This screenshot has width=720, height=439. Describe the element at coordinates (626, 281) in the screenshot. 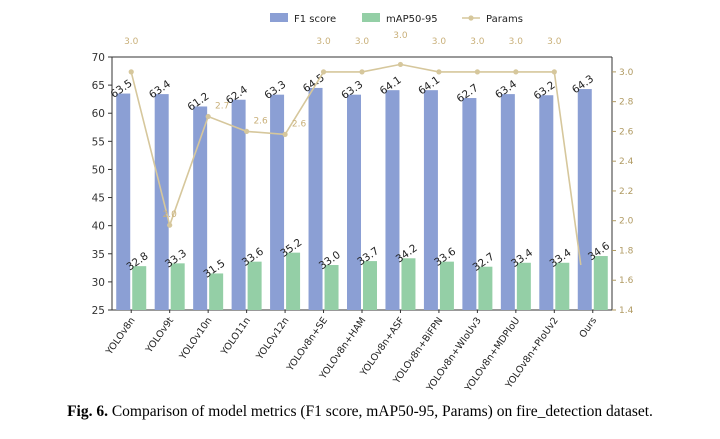

I see `y-right-tick-label: 1.6` at that location.